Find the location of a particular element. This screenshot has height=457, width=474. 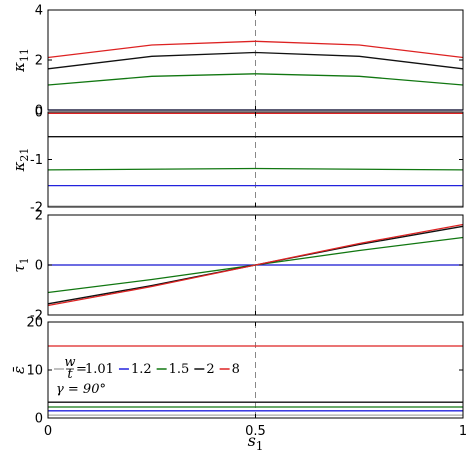

legend-label-1.5: 1.5 is located at coordinates (179, 369).